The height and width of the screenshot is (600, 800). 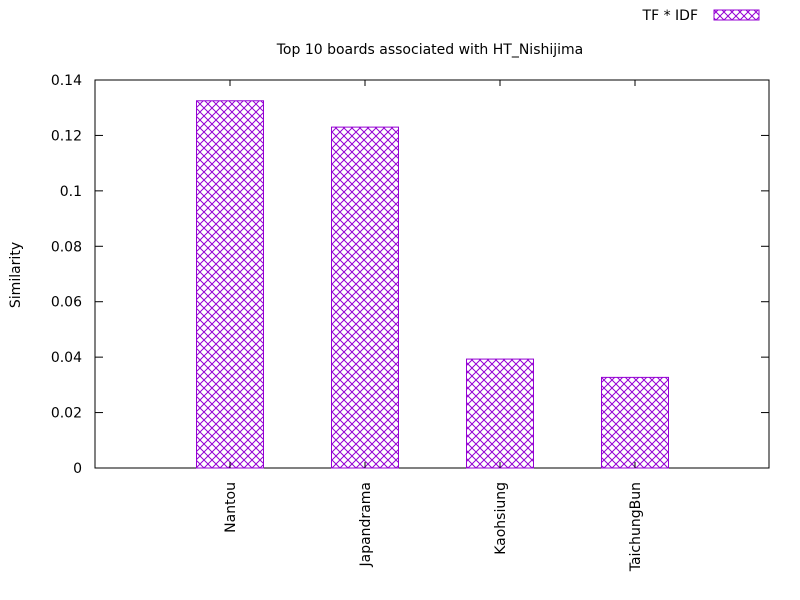 What do you see at coordinates (365, 297) in the screenshot?
I see `bar-japandrama` at bounding box center [365, 297].